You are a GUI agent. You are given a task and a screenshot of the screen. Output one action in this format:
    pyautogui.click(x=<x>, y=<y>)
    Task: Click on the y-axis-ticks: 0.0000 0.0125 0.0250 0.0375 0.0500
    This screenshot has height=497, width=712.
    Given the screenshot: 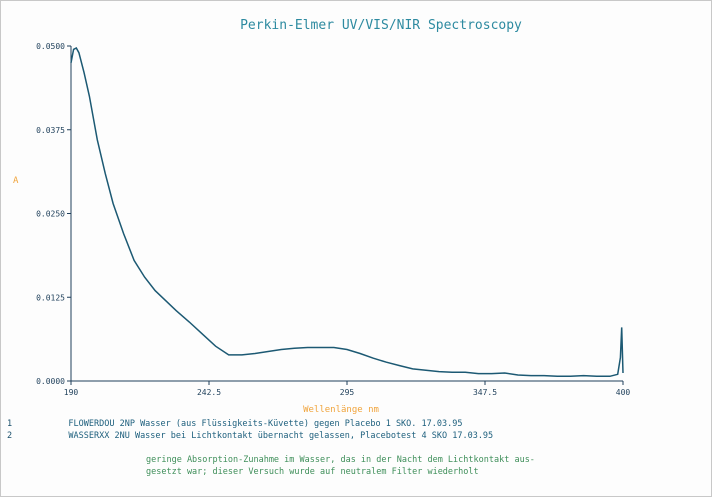 What is the action you would take?
    pyautogui.click(x=53, y=214)
    